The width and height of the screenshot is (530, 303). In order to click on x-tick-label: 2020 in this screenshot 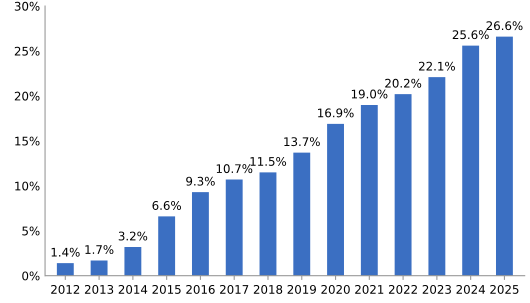, I will do `click(335, 289)`.